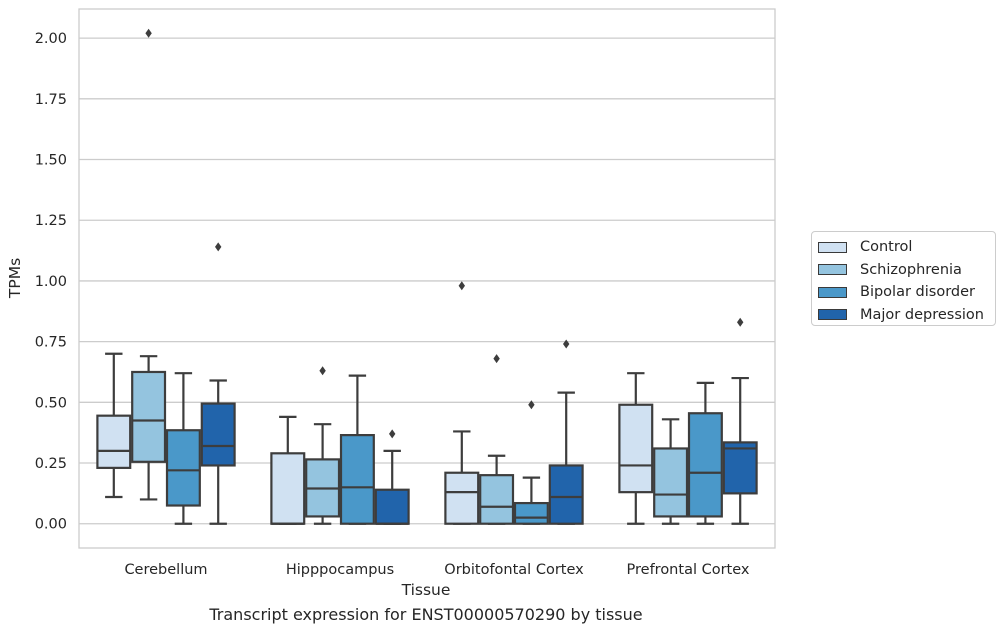 This screenshot has height=634, width=1007. Describe the element at coordinates (51, 343) in the screenshot. I see `y-tick-label: 0.75` at that location.